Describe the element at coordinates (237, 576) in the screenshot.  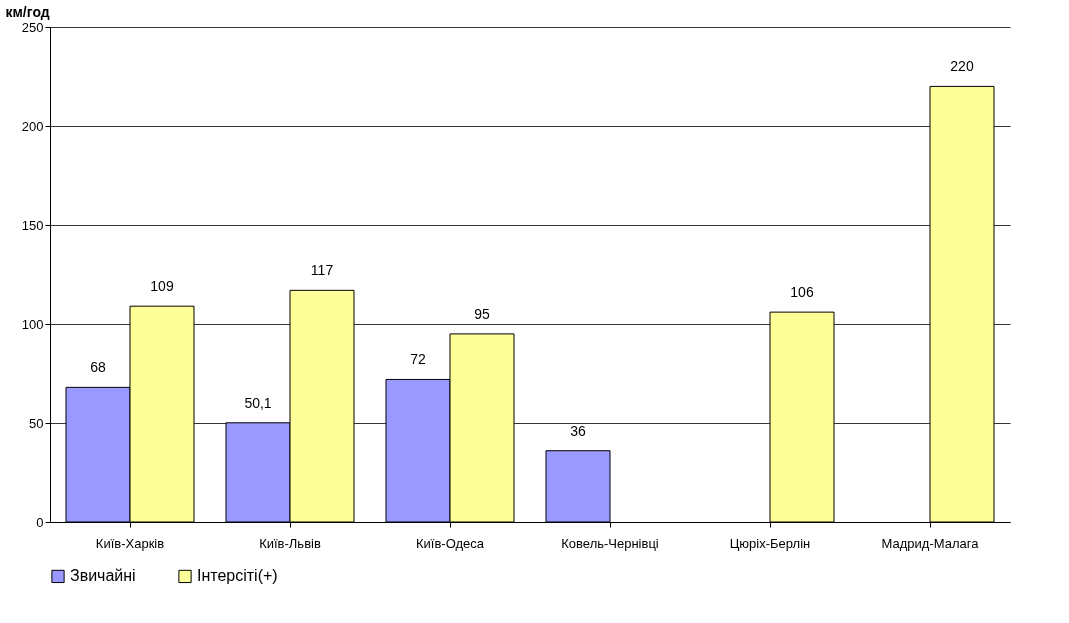
I see `legend-label: Інтерсіті(+)` at that location.